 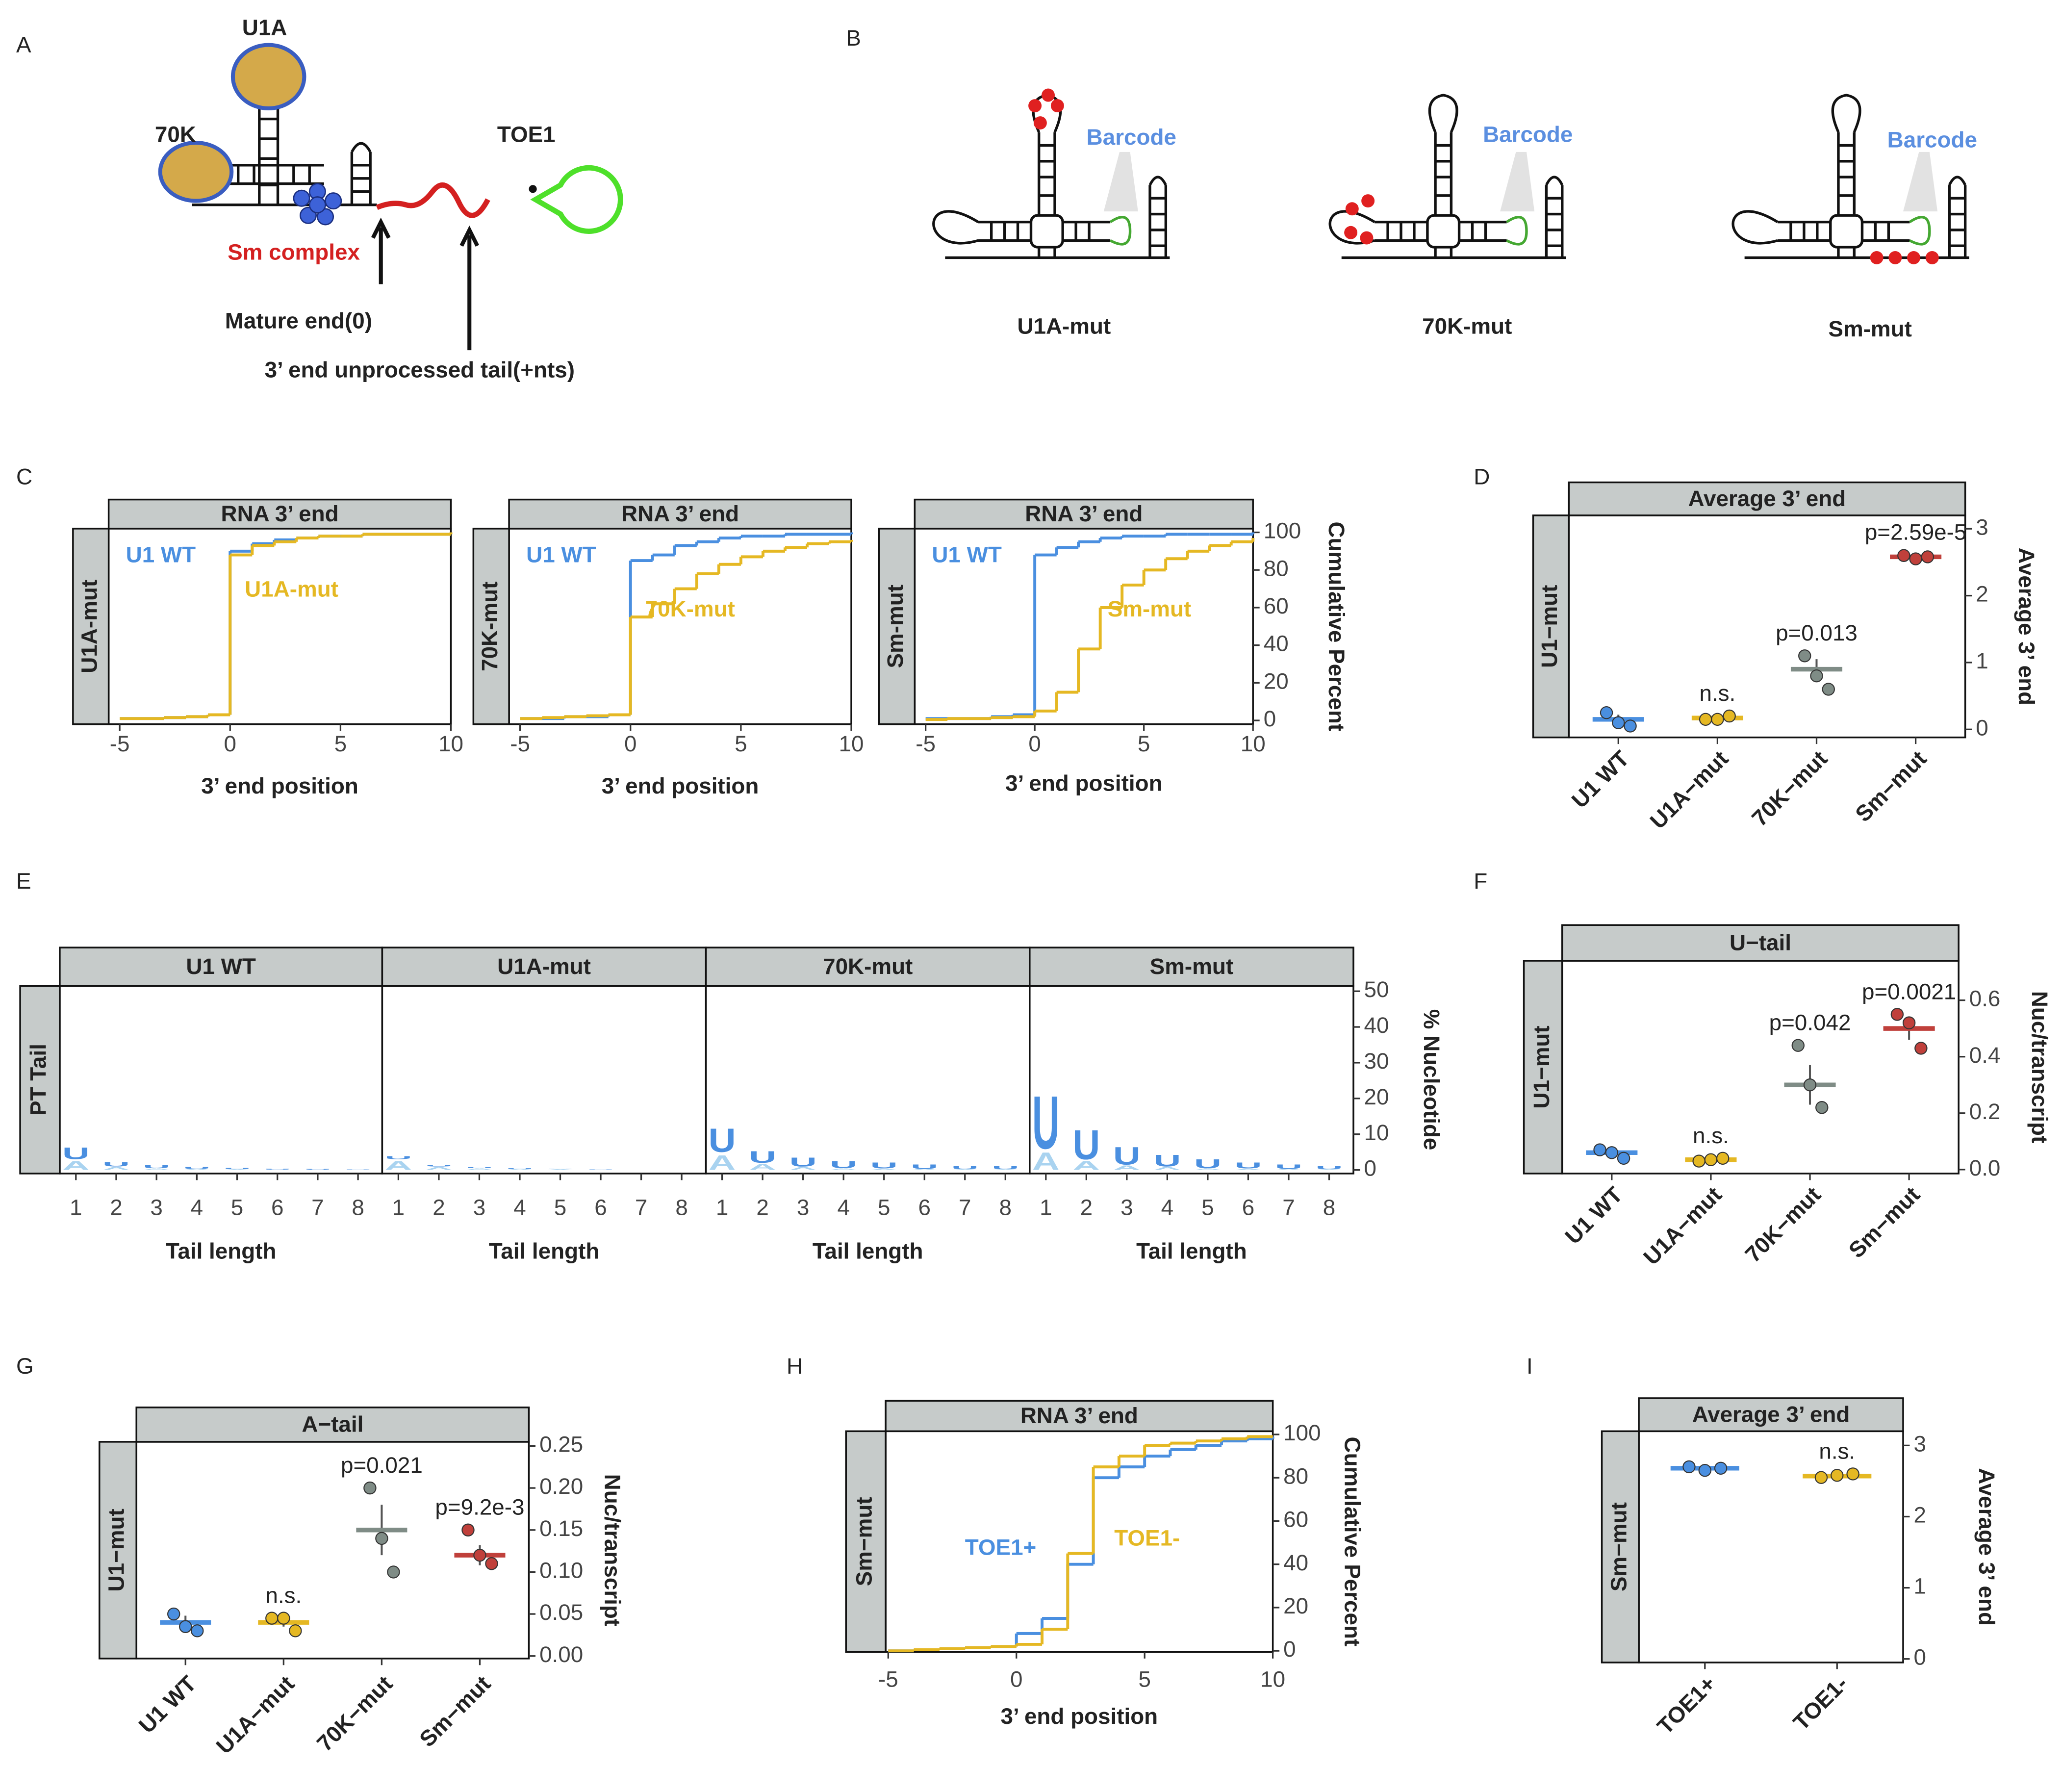 What do you see at coordinates (1767, 498) in the screenshot?
I see `facet-title: Average 3’ end` at bounding box center [1767, 498].